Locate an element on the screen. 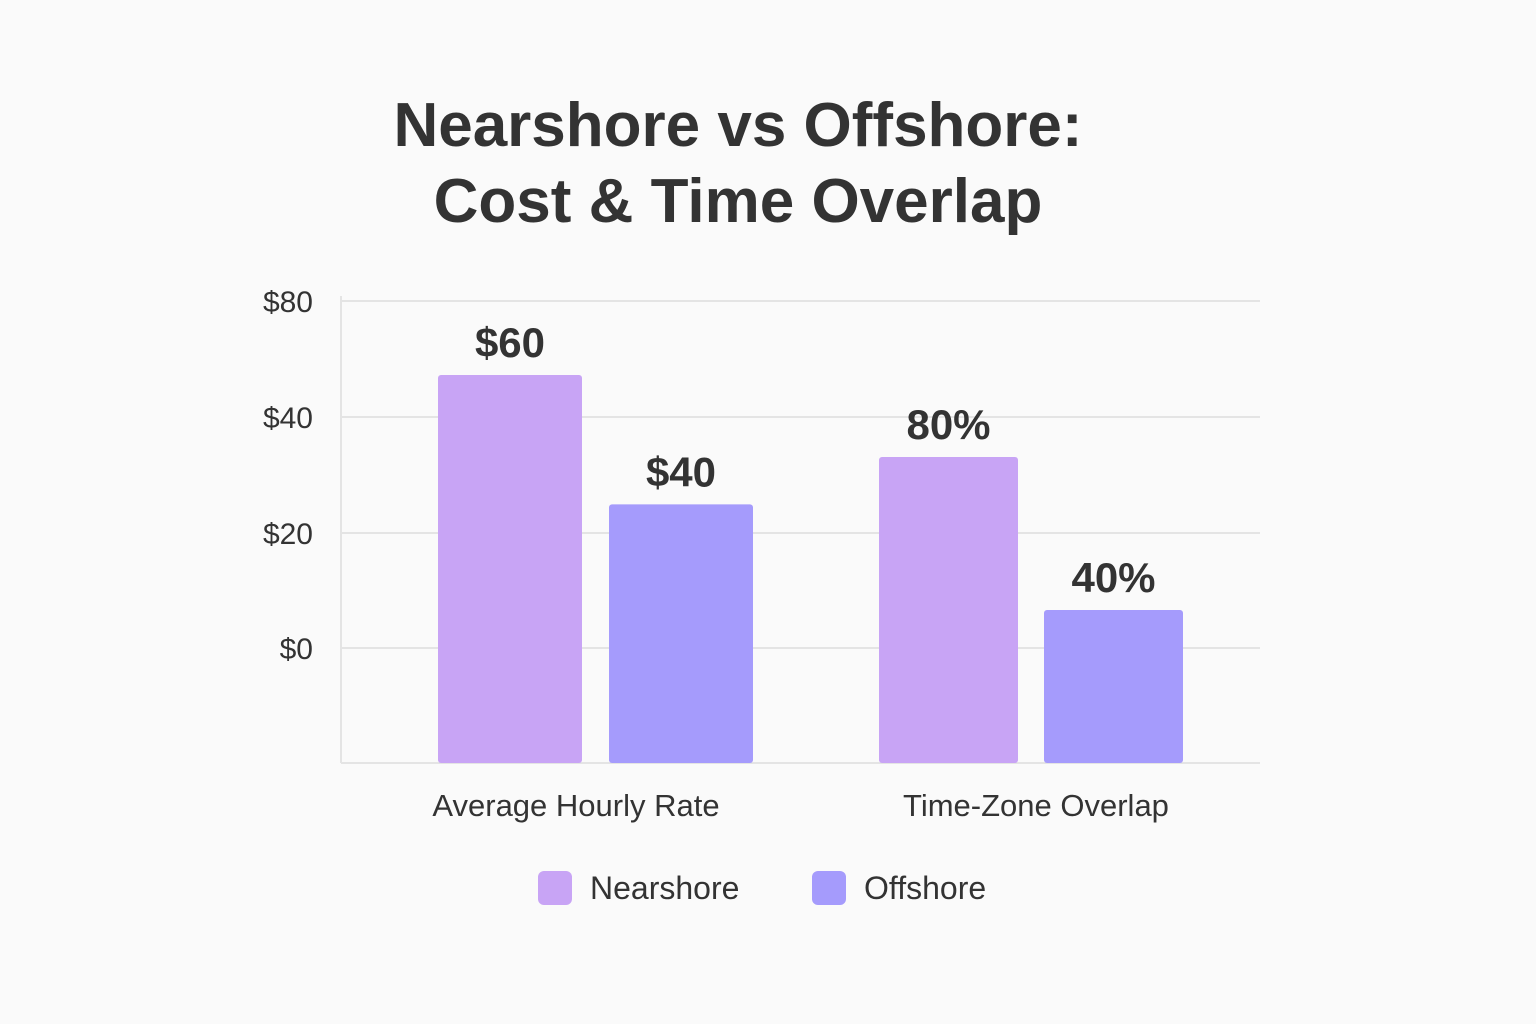  data-label: 80% is located at coordinates (948, 424).